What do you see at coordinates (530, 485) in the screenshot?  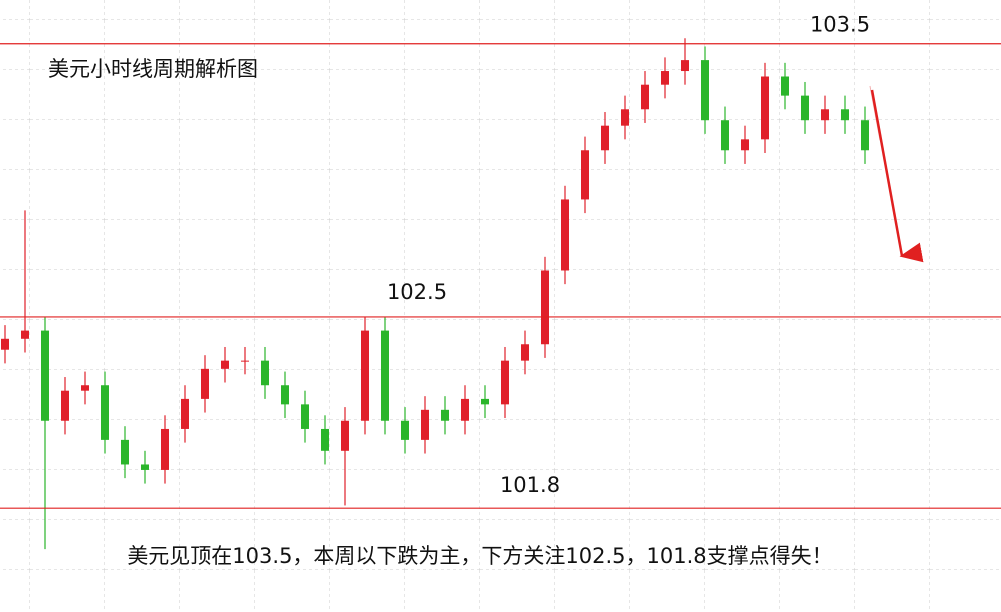 I see `level-label: 101.8` at bounding box center [530, 485].